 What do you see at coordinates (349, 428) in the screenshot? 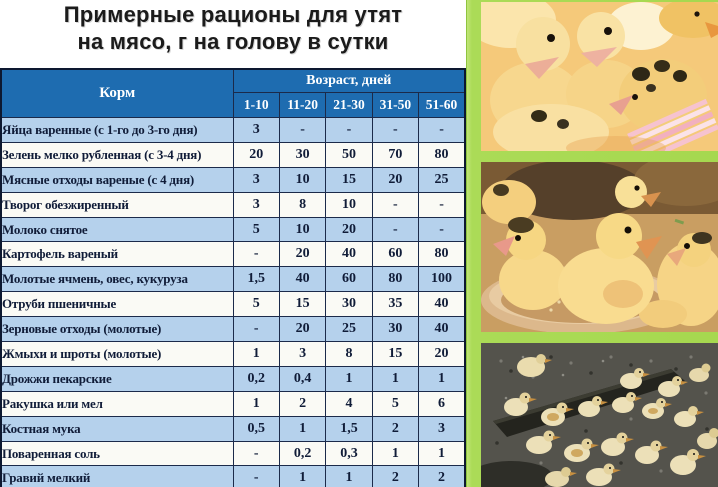
I see `value-cell: 1,5` at bounding box center [349, 428].